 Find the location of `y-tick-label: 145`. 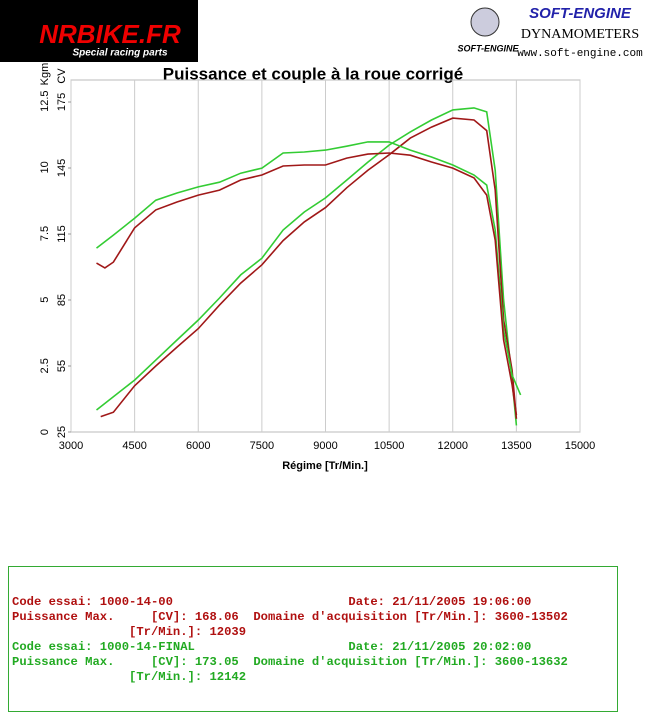

y-tick-label: 145 is located at coordinates (62, 168).